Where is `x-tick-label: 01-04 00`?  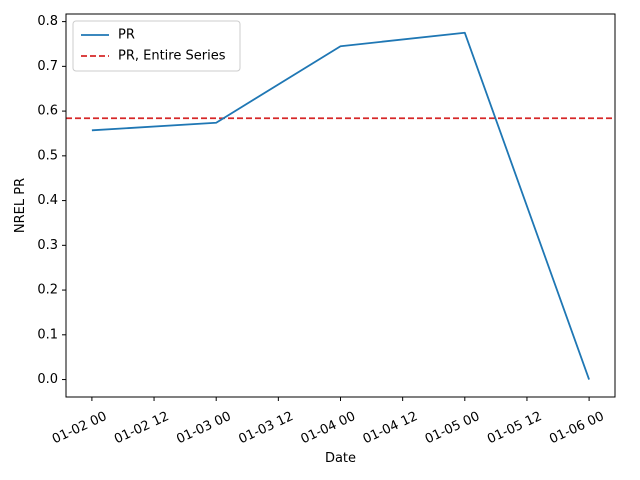
x-tick-label: 01-04 00 is located at coordinates (328, 428).